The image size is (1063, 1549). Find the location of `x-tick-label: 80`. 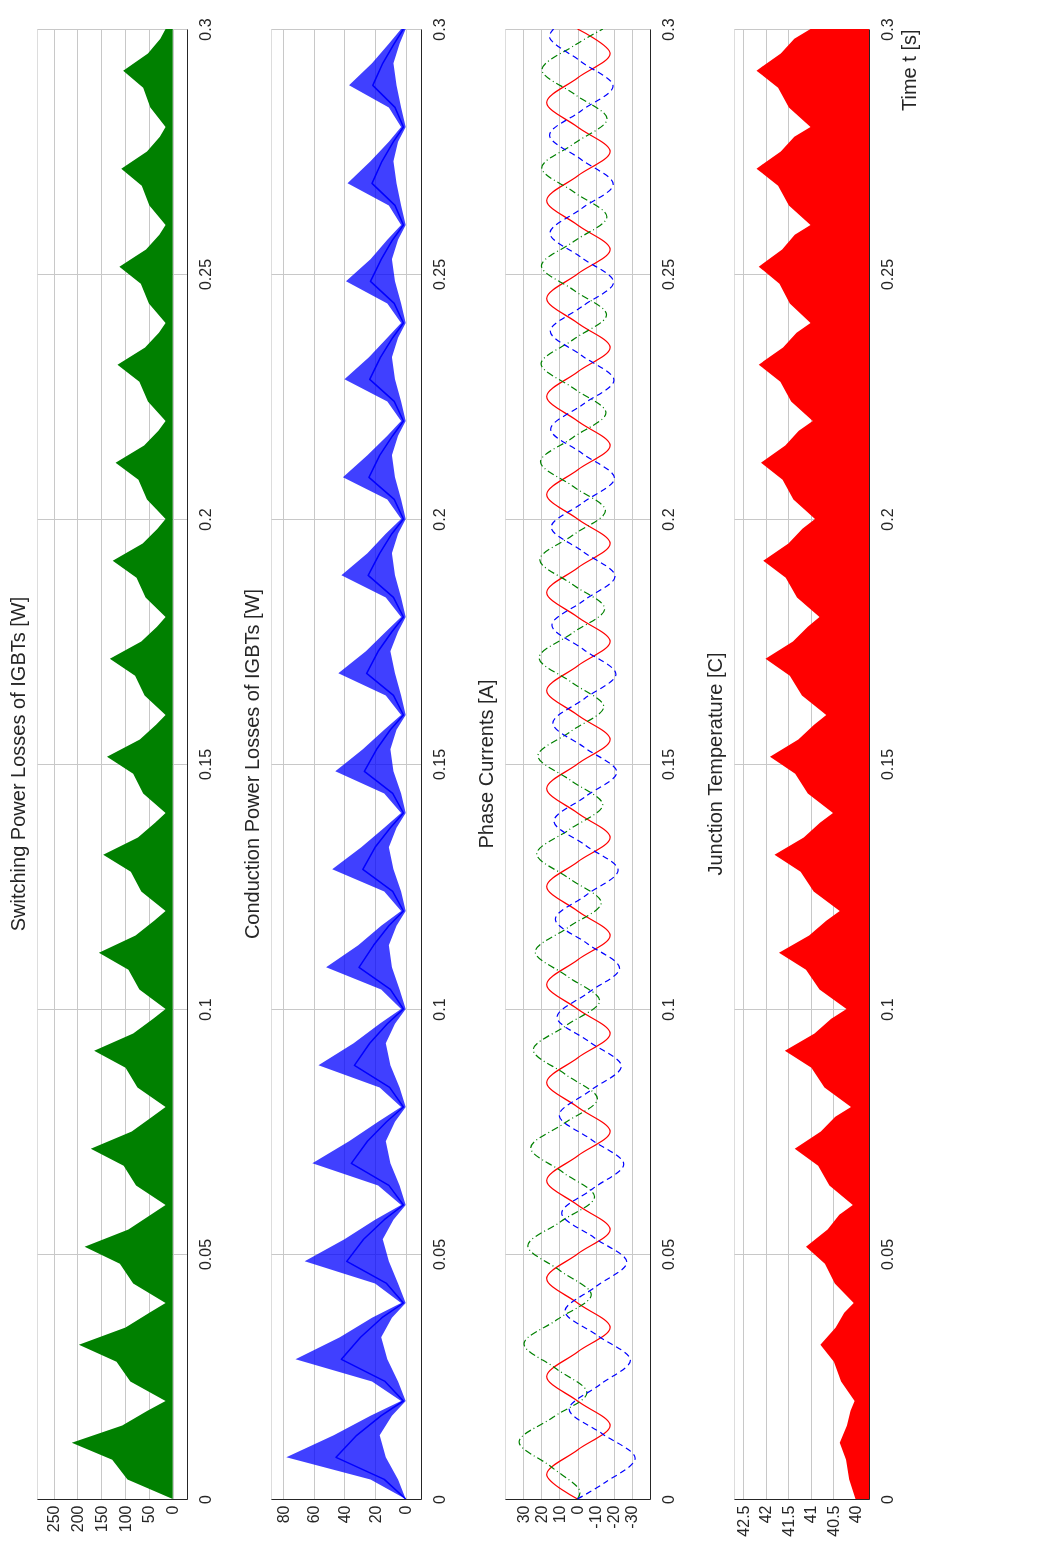

x-tick-label: 80 is located at coordinates (283, 1514).